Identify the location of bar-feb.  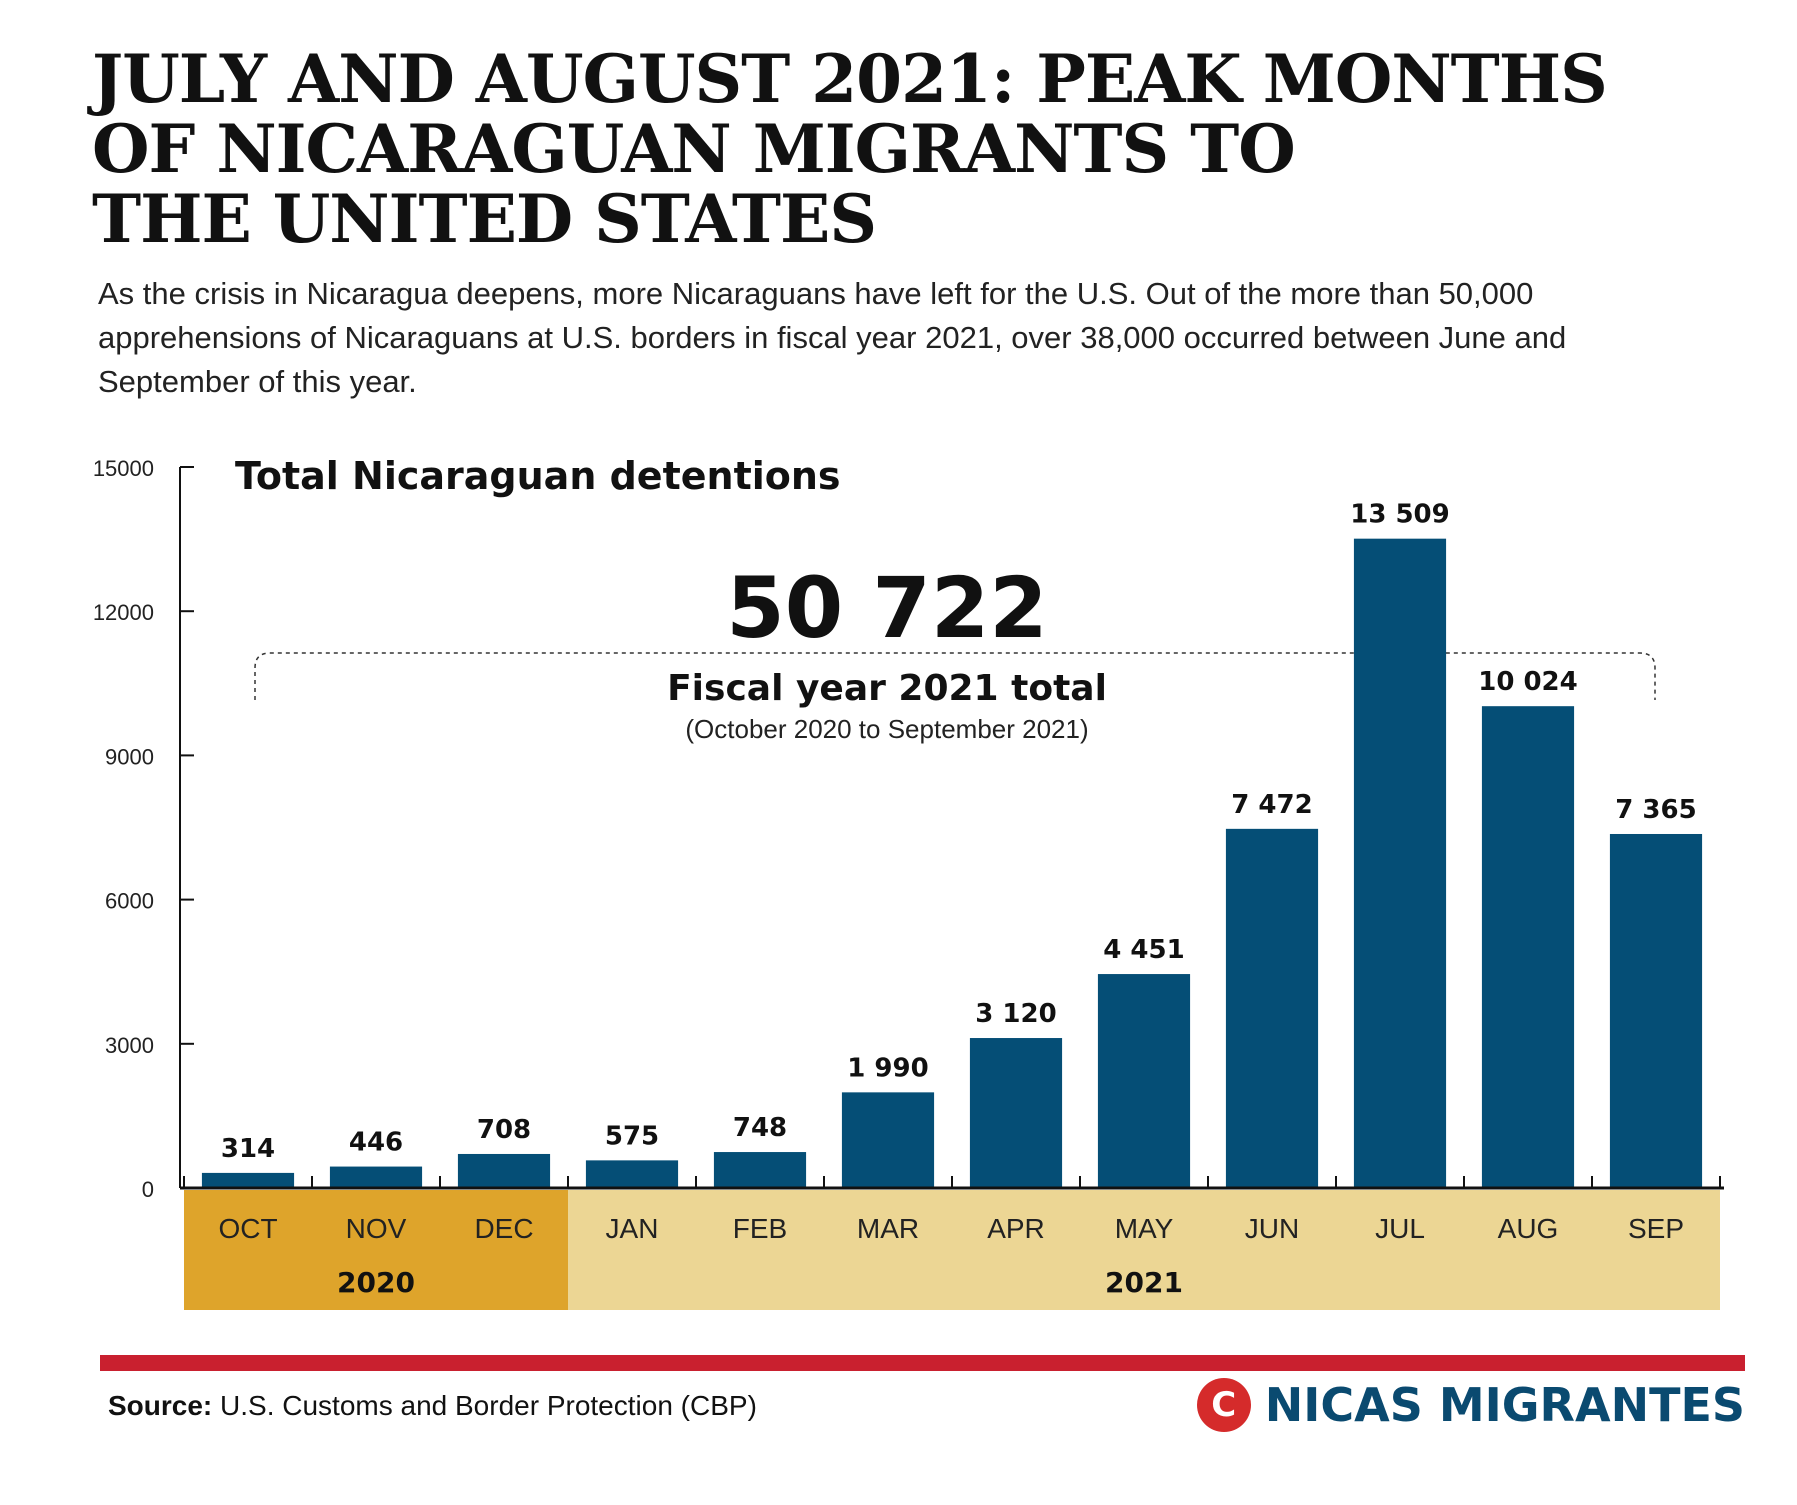
(760, 1170).